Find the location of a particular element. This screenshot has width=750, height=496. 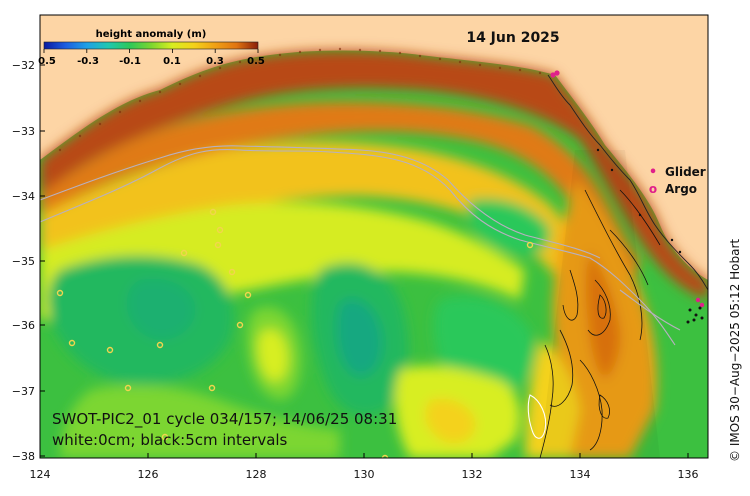

x-tick-label: 124 is located at coordinates (40, 474).